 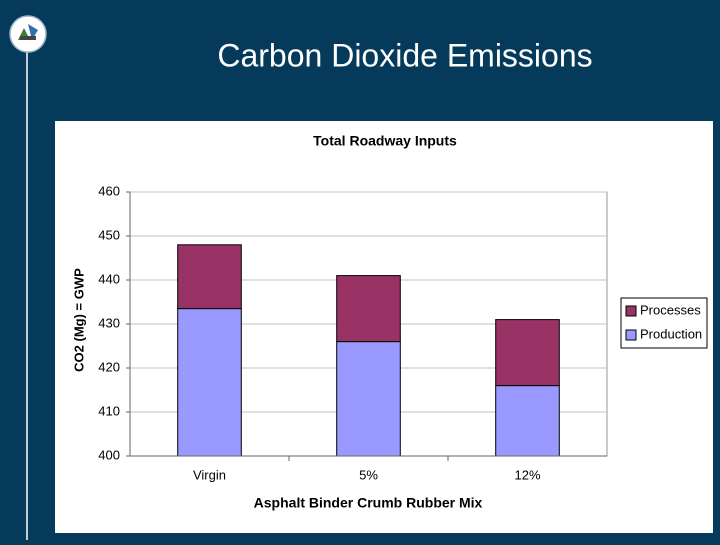 What do you see at coordinates (109, 234) in the screenshot?
I see `y-tick-label: 450` at bounding box center [109, 234].